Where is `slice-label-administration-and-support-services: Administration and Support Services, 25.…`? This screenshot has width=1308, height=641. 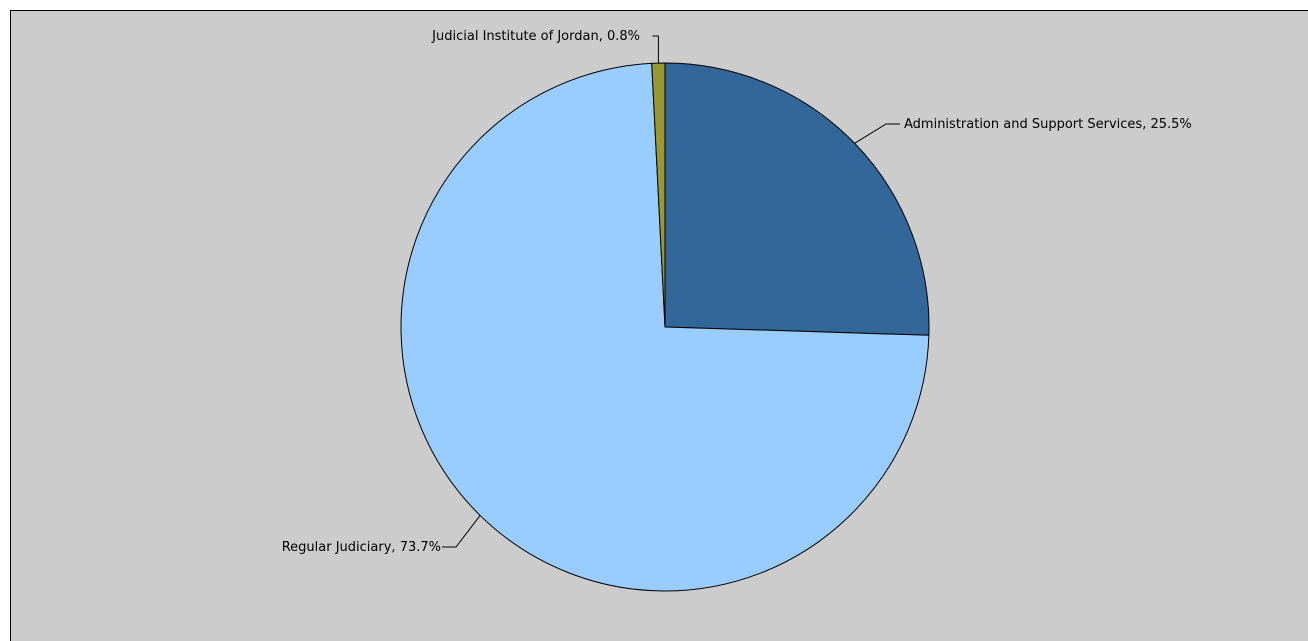 slice-label-administration-and-support-services: Administration and Support Services, 25.… is located at coordinates (1048, 124).